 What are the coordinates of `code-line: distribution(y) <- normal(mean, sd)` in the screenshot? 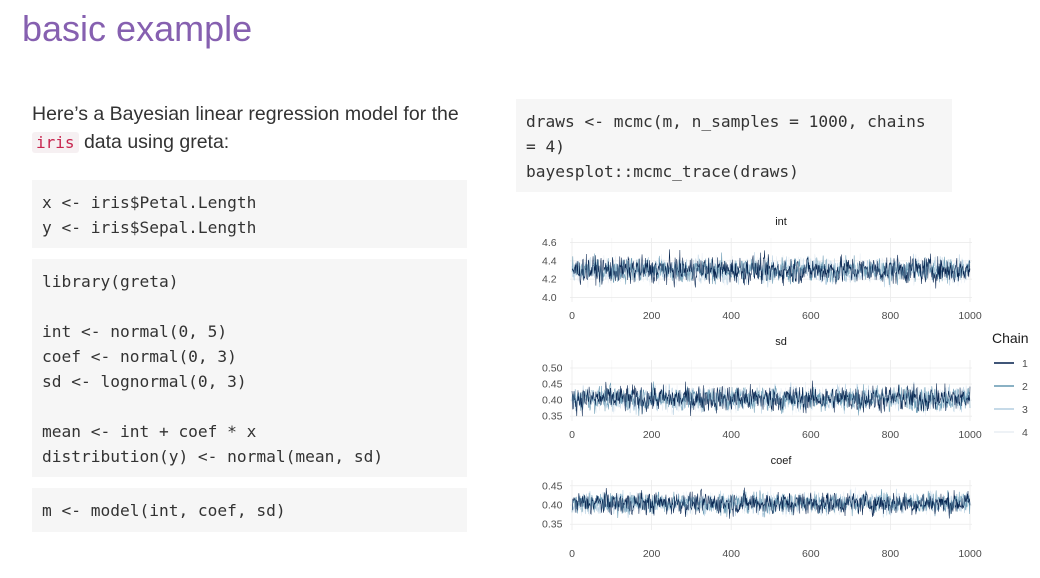 It's located at (213, 456).